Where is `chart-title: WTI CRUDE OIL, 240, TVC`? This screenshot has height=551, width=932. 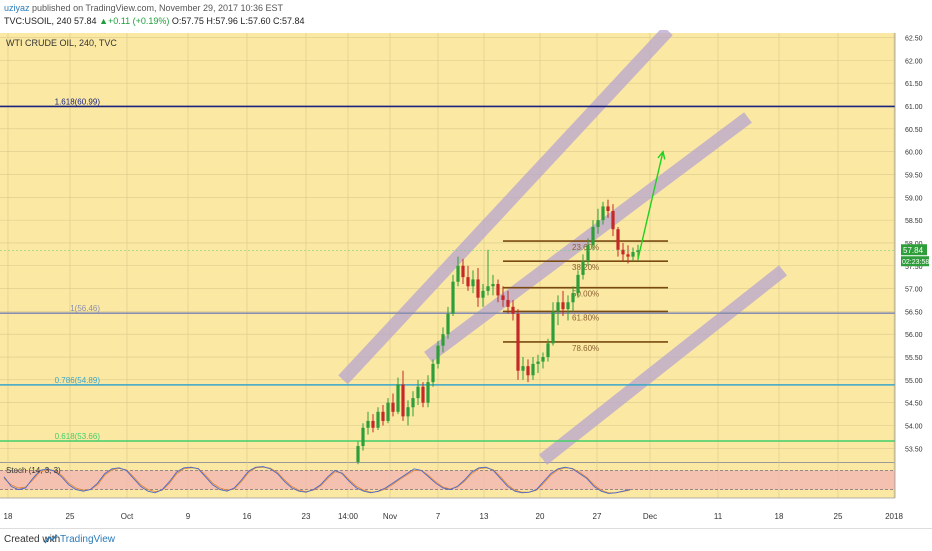
chart-title: WTI CRUDE OIL, 240, TVC is located at coordinates (61, 43).